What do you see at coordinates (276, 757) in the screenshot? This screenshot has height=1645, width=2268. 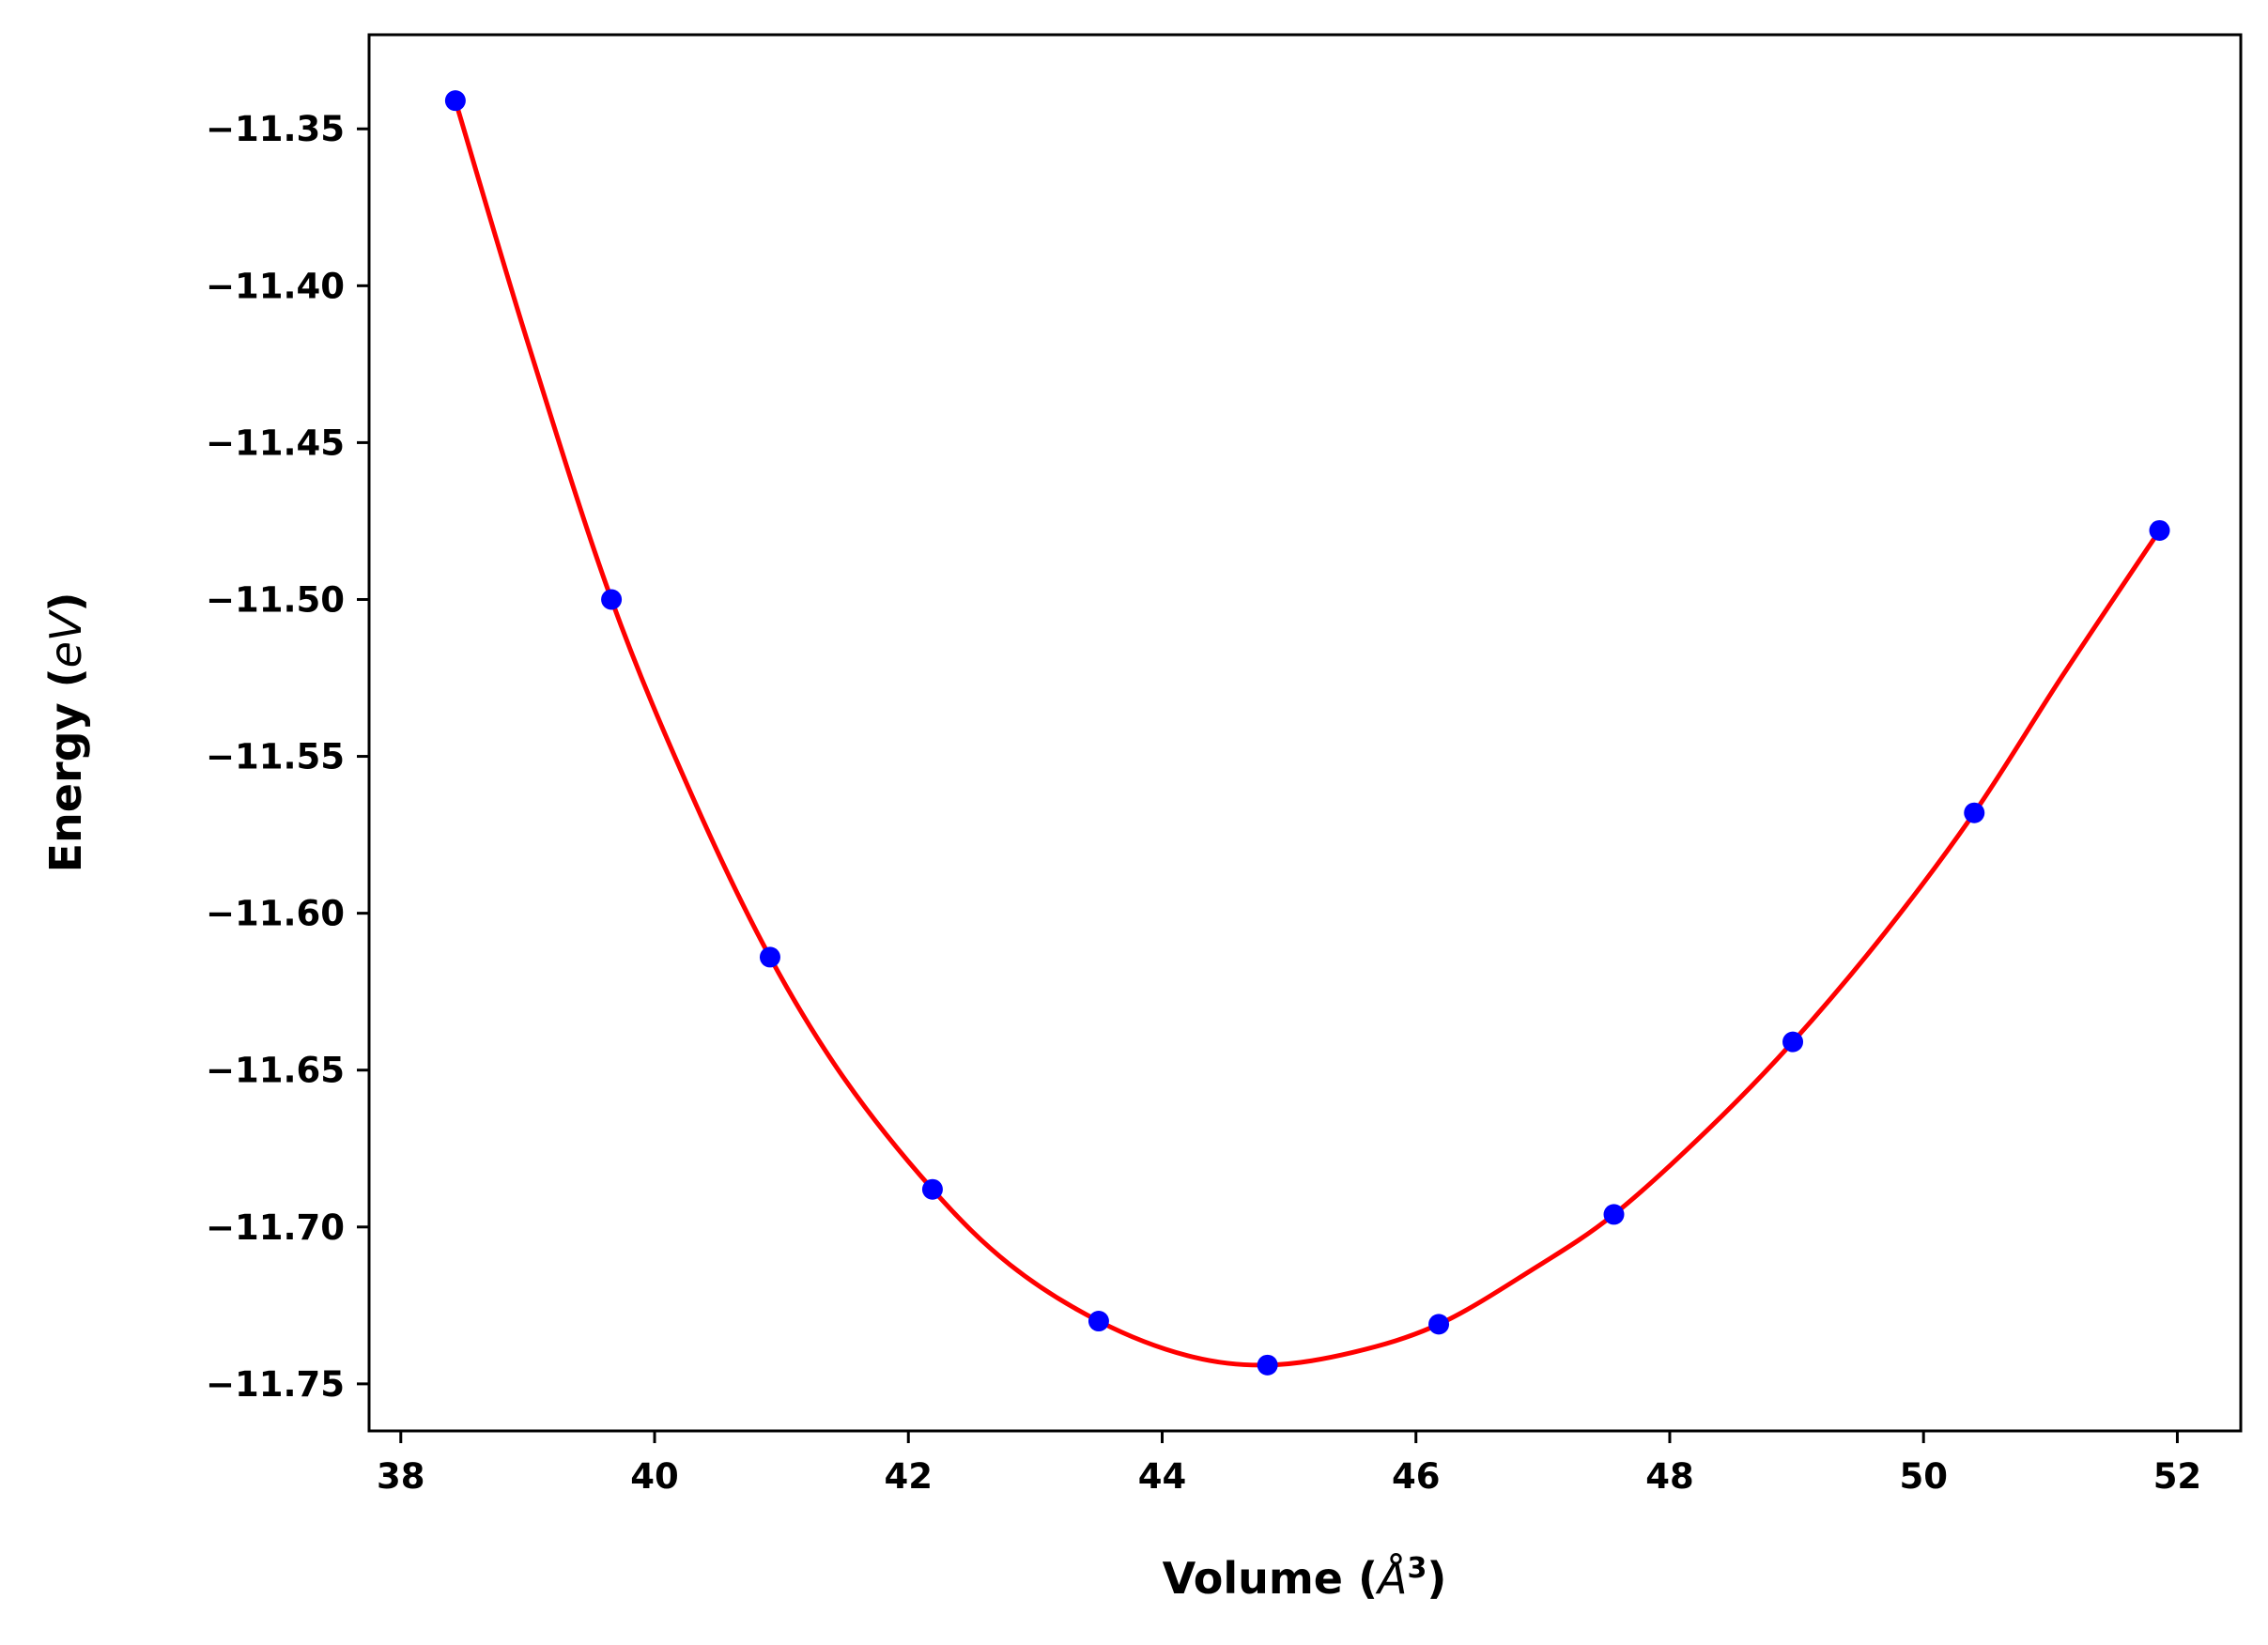 I see `y-tick-label: −11.55` at bounding box center [276, 757].